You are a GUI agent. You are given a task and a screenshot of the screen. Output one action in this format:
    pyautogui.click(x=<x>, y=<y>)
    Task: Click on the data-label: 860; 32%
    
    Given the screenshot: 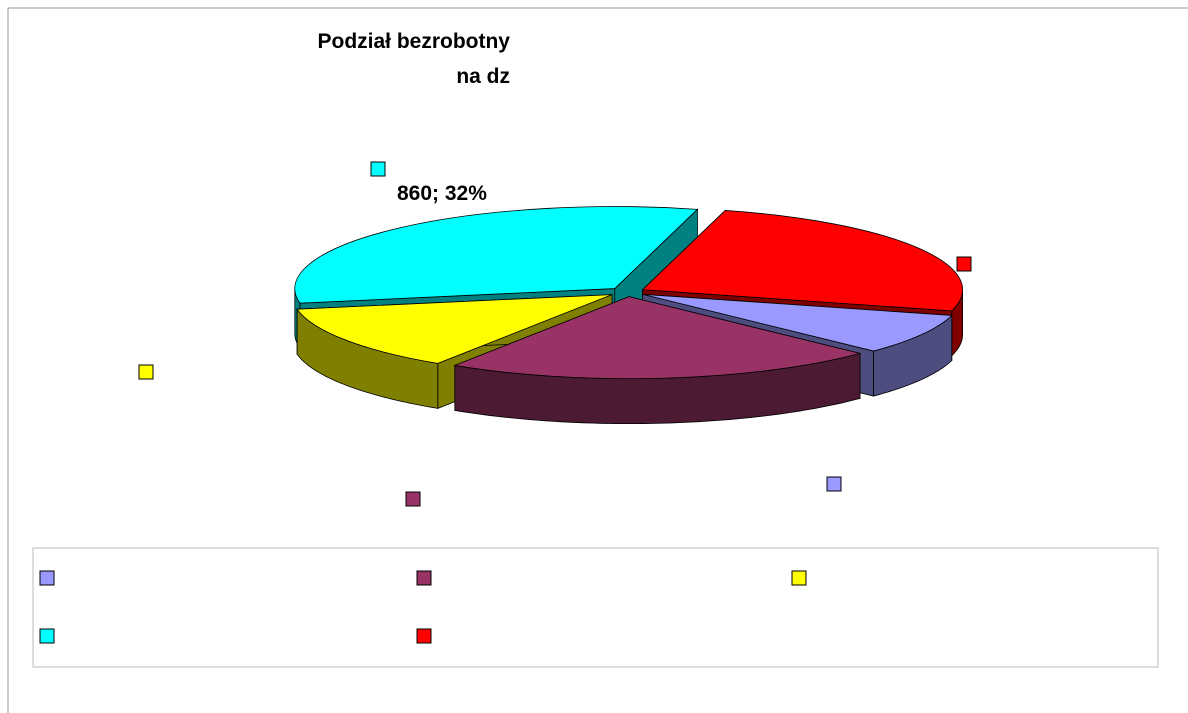 What is the action you would take?
    pyautogui.click(x=442, y=193)
    